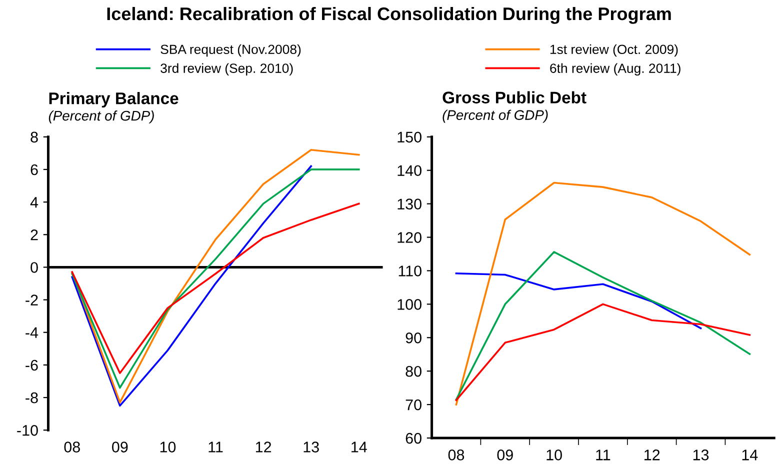 The height and width of the screenshot is (464, 778). I want to click on y-tick-label: 8, so click(34, 137).